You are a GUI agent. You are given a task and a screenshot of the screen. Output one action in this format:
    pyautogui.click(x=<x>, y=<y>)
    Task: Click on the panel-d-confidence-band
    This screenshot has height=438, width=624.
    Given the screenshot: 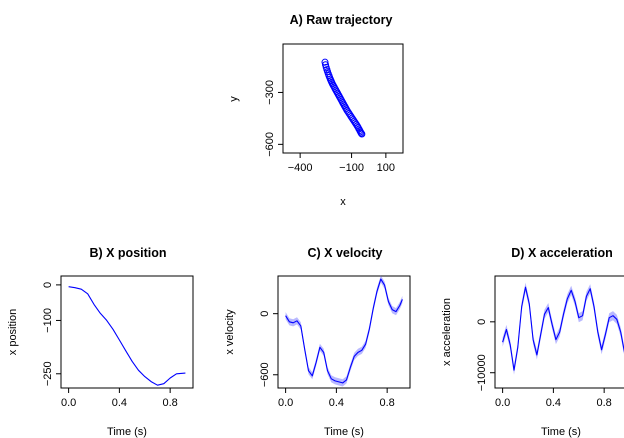 What is the action you would take?
    pyautogui.click(x=563, y=328)
    